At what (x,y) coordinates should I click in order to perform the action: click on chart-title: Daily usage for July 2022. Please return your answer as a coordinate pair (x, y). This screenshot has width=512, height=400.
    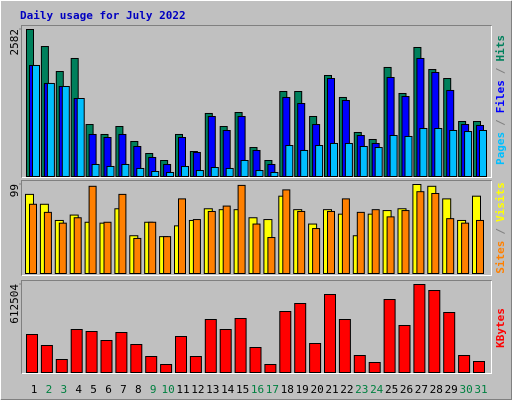
    Looking at the image, I should click on (103, 15).